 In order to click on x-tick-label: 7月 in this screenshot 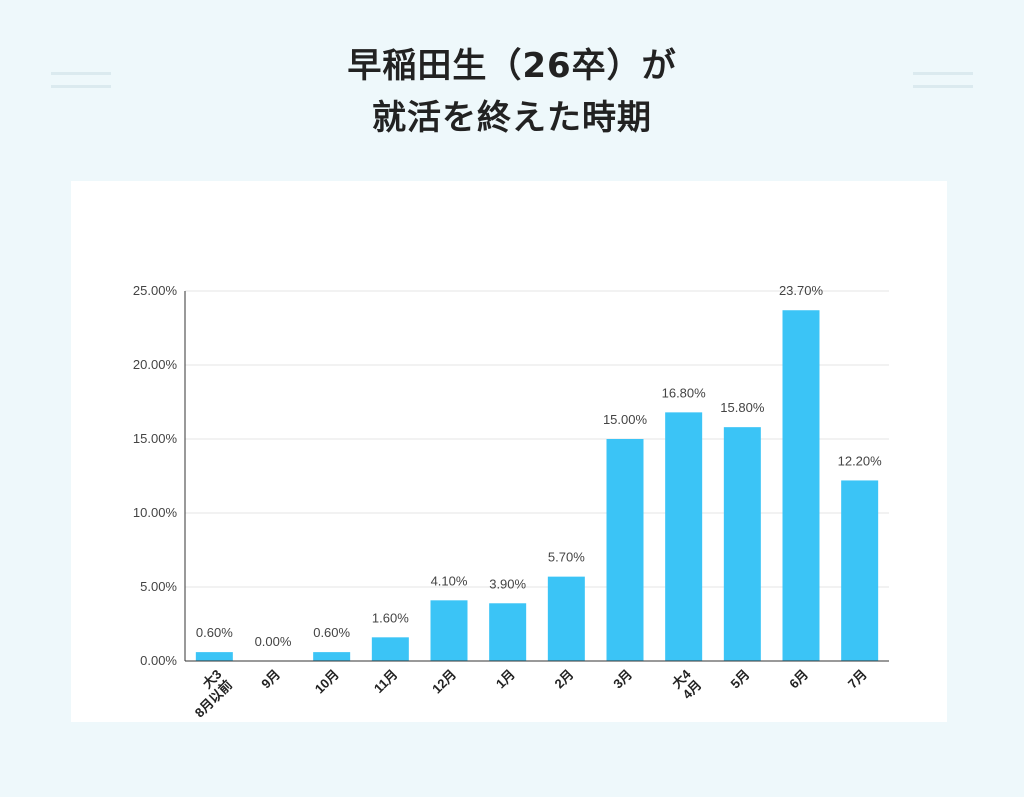, I will do `click(857, 679)`.